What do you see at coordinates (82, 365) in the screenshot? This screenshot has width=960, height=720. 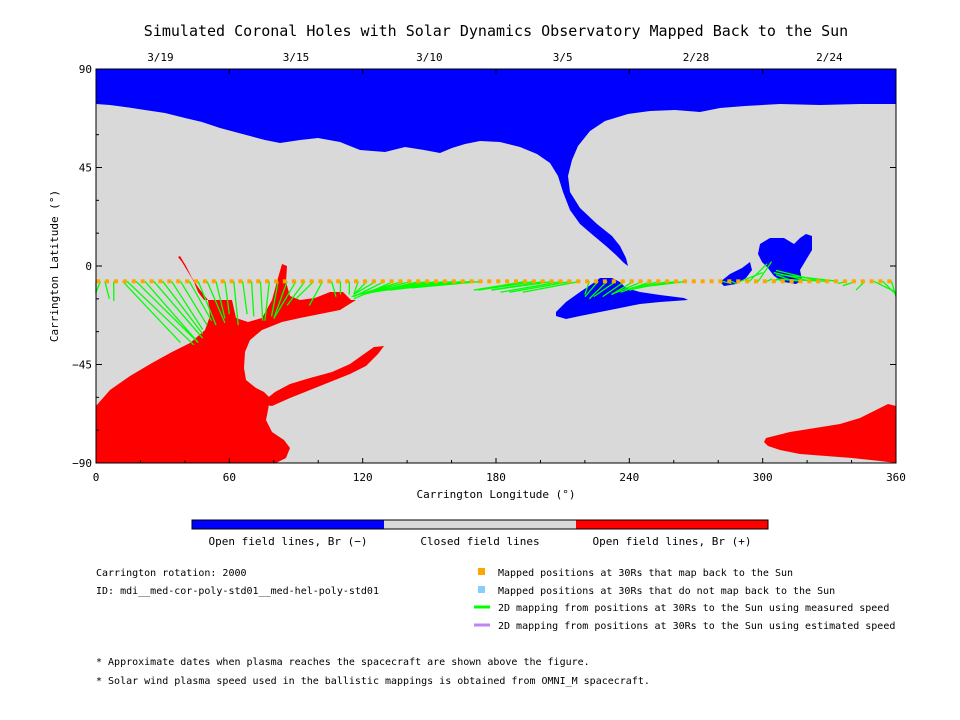 I see `y-tick-label: −45` at bounding box center [82, 365].